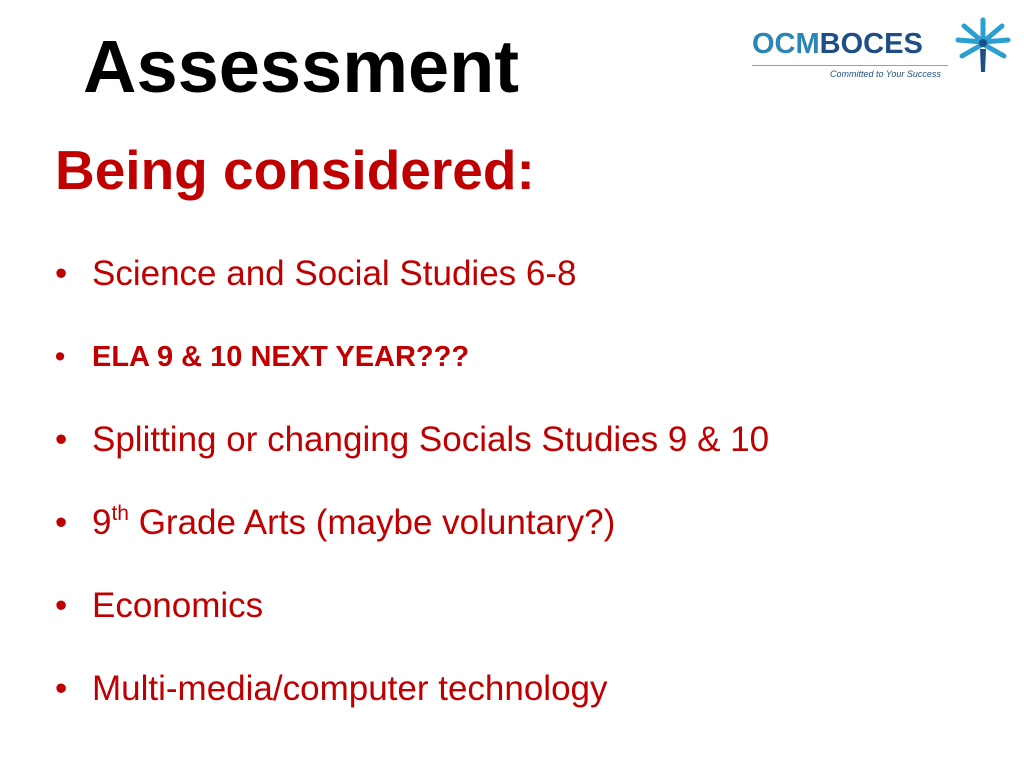  I want to click on list-item: • ELA 9 & 10 NEXT YEAR???, so click(412, 374).